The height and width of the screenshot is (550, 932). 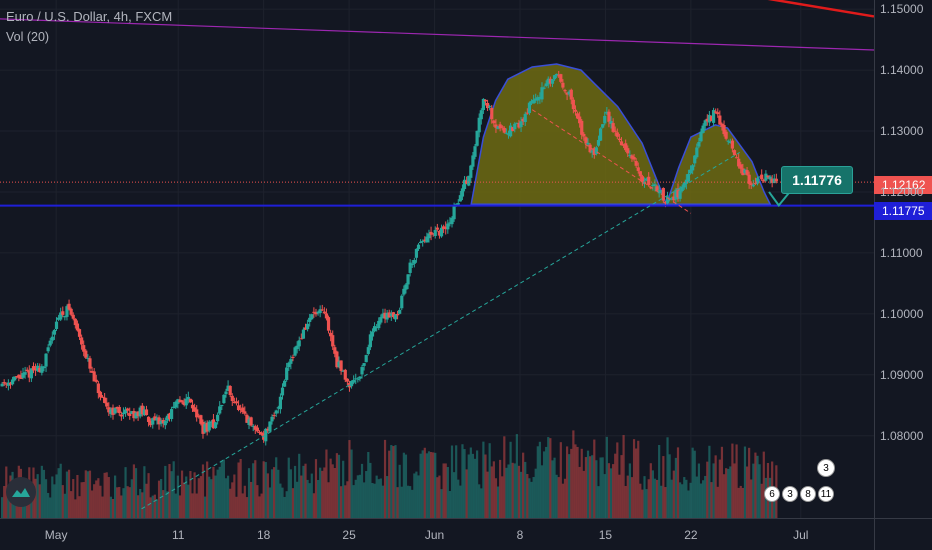 What do you see at coordinates (21, 492) in the screenshot?
I see `tradingview-logo` at bounding box center [21, 492].